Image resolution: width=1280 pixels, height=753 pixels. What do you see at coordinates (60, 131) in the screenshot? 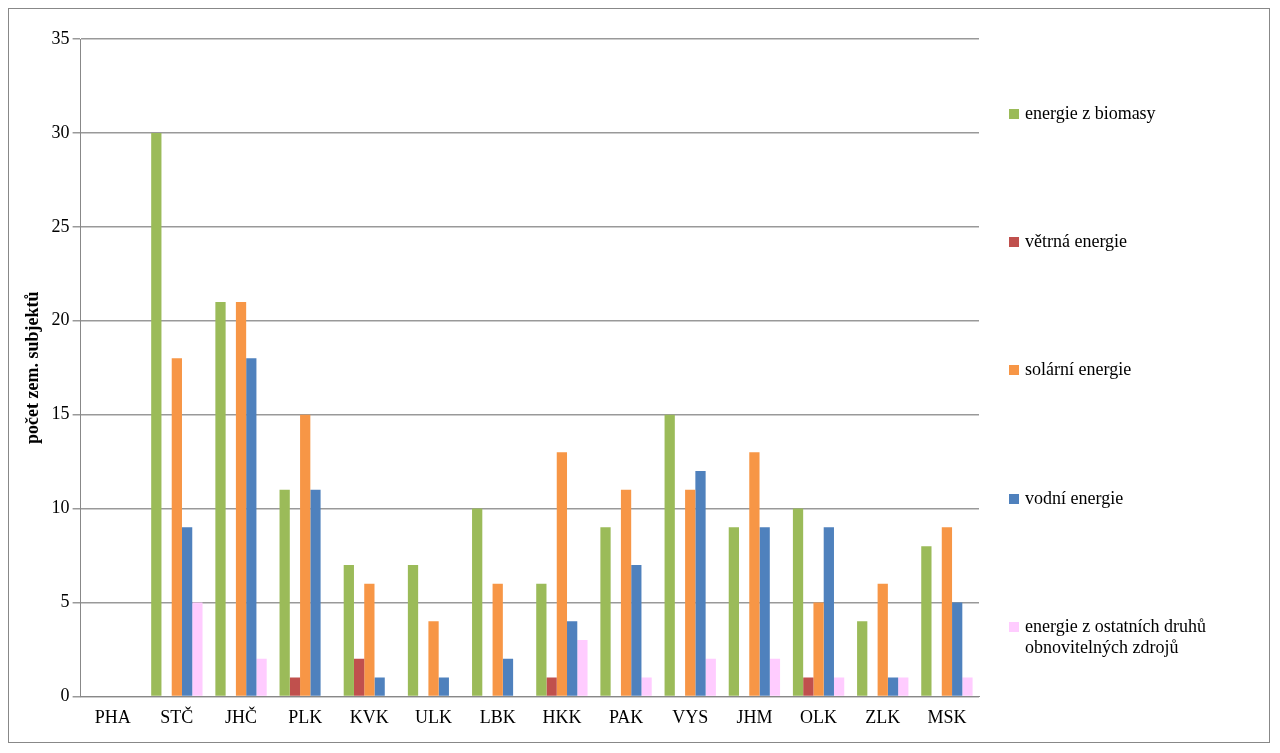
I see `y-tick-label: 30` at bounding box center [60, 131].